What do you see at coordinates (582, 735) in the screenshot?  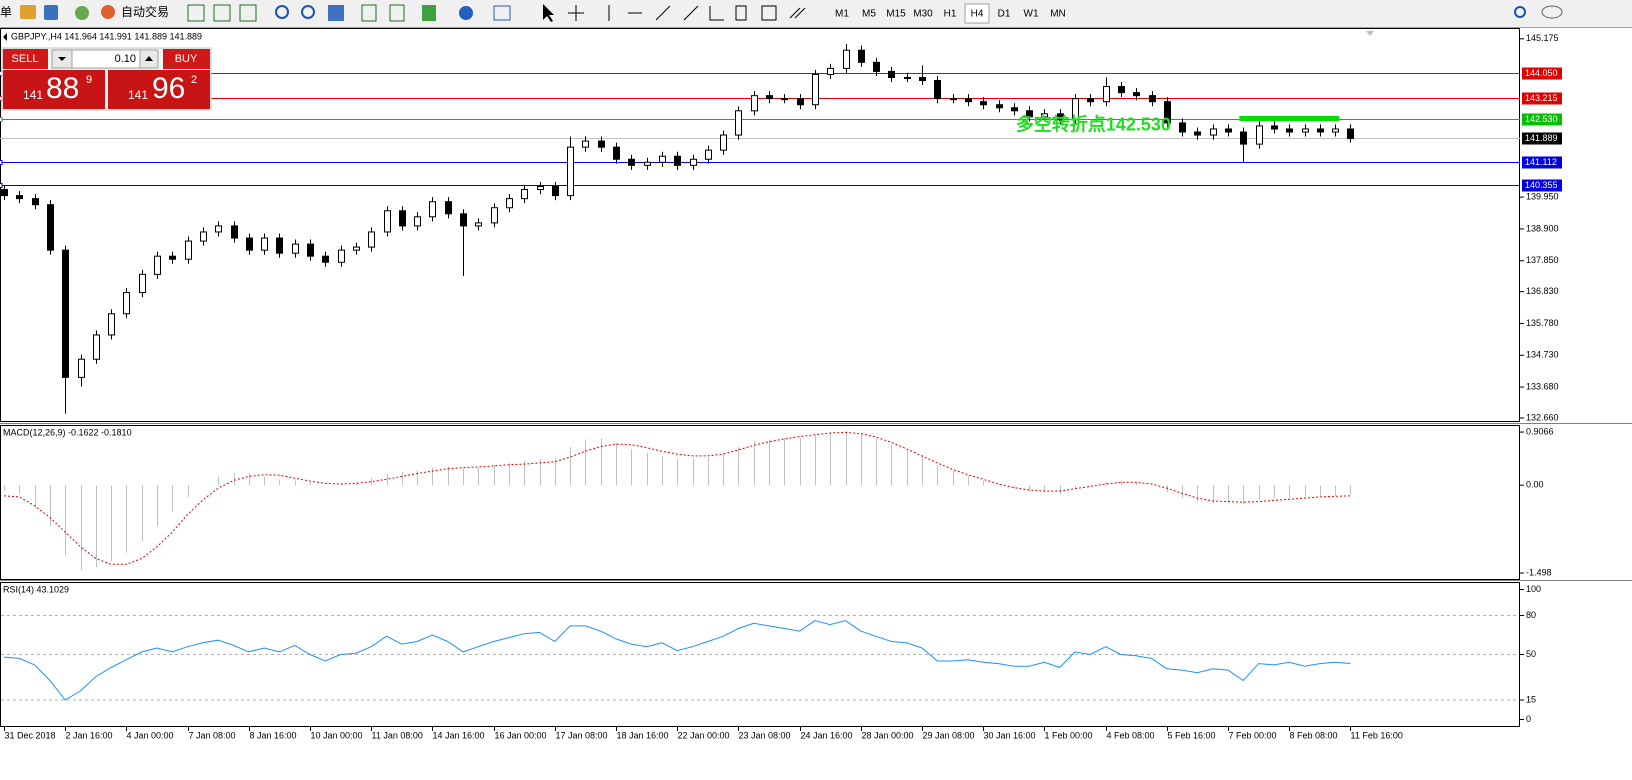 I see `x-tick-label: 17 Jan 08:00` at bounding box center [582, 735].